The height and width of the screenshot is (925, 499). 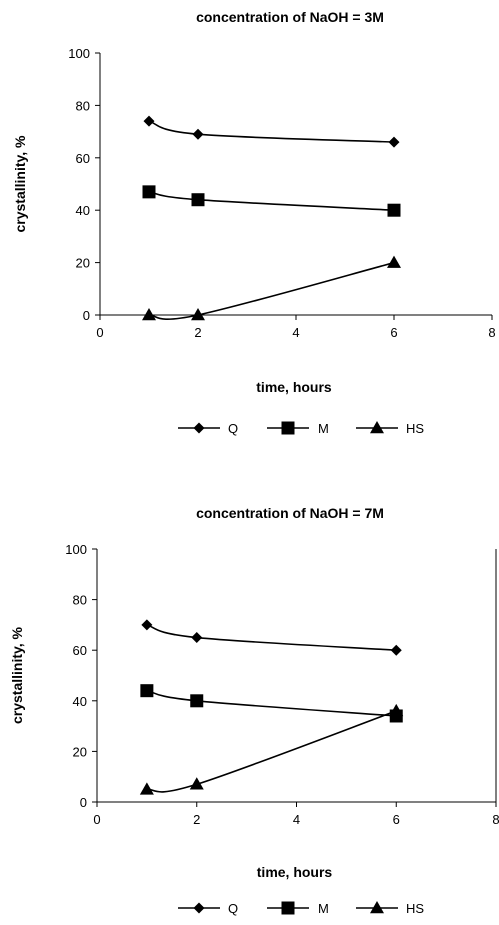 I want to click on chart-2-title: concentration of NaOH = 7M, so click(x=290, y=513).